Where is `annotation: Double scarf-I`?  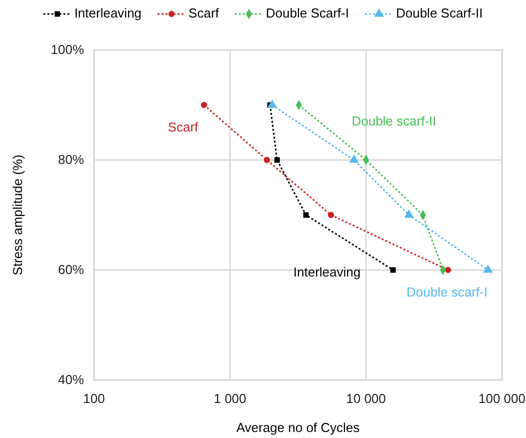
annotation: Double scarf-I is located at coordinates (447, 292).